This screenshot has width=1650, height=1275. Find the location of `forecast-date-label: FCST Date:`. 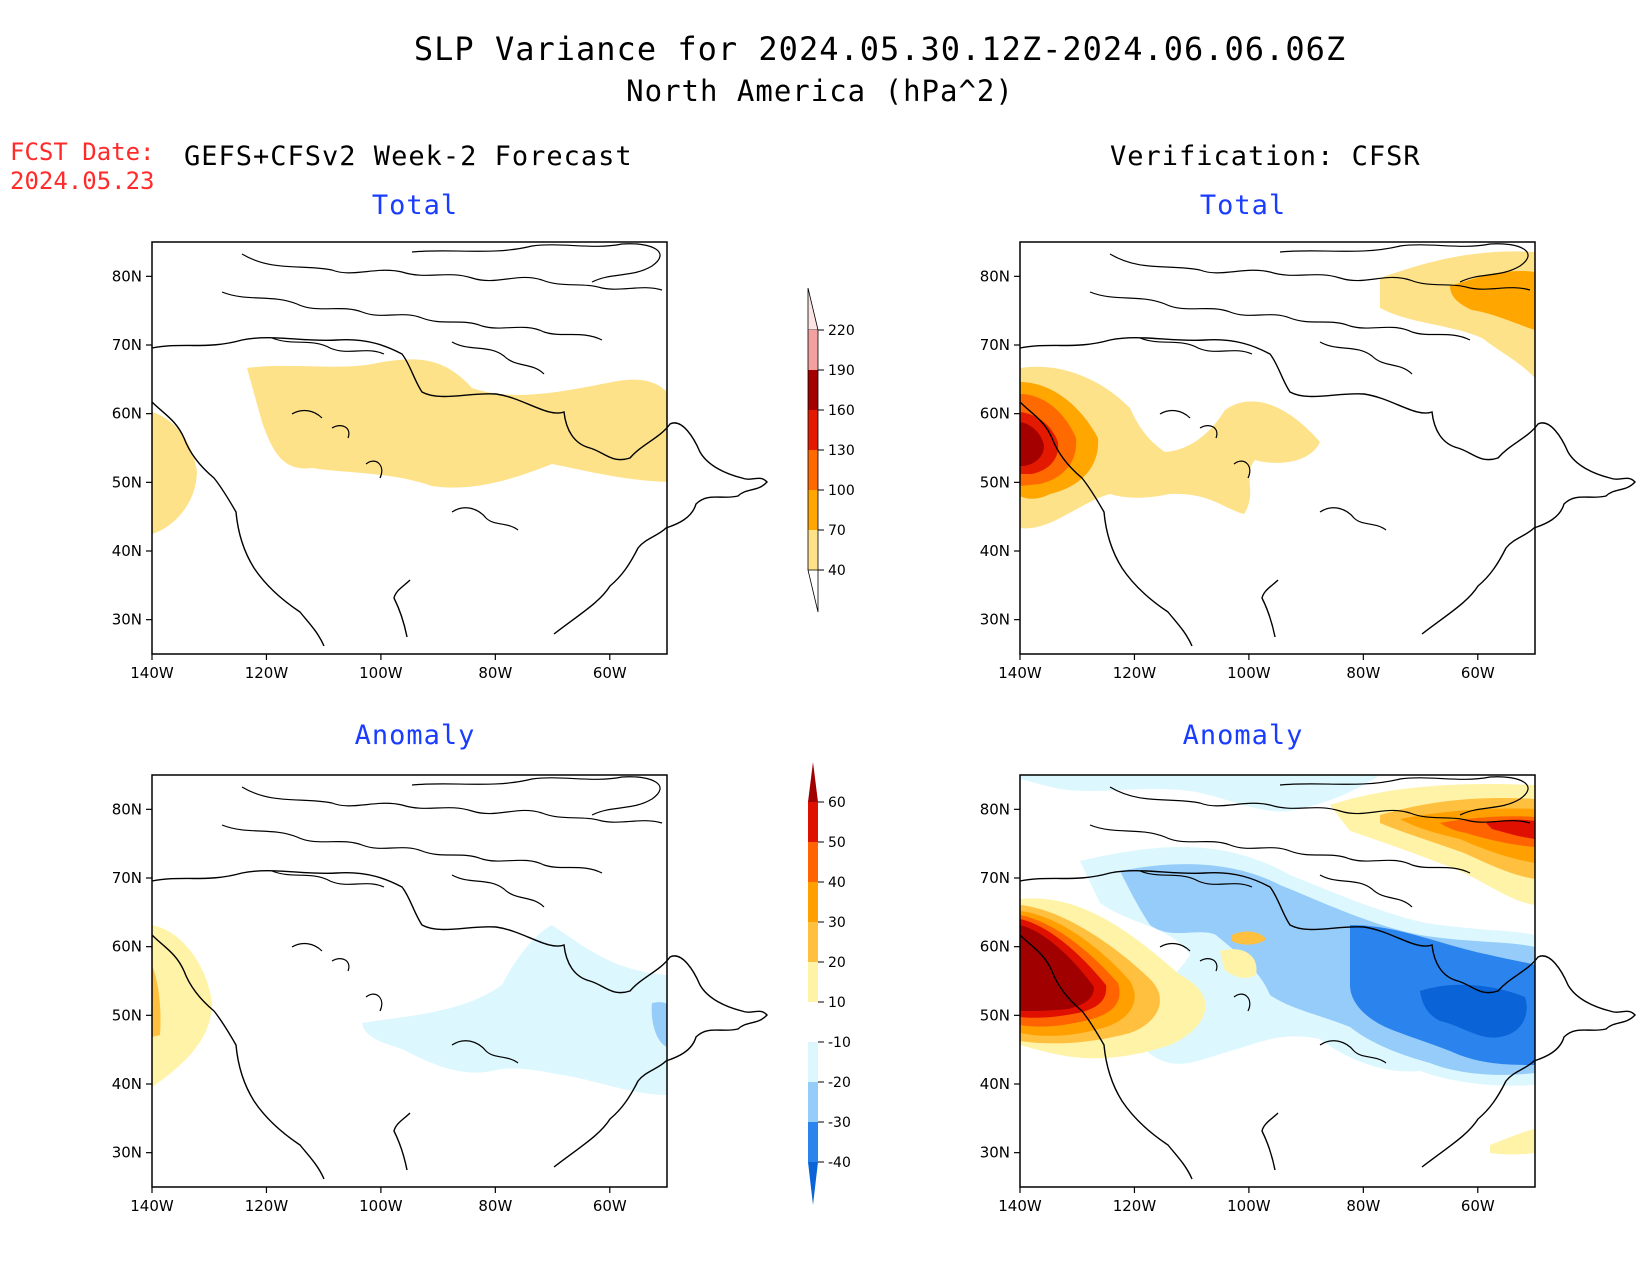

forecast-date-label: FCST Date: is located at coordinates (82, 152).